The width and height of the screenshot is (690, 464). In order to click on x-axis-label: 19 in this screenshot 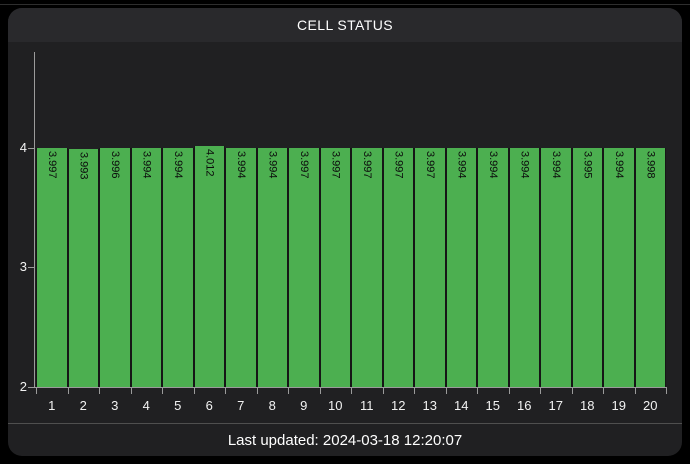, I will do `click(618, 405)`.